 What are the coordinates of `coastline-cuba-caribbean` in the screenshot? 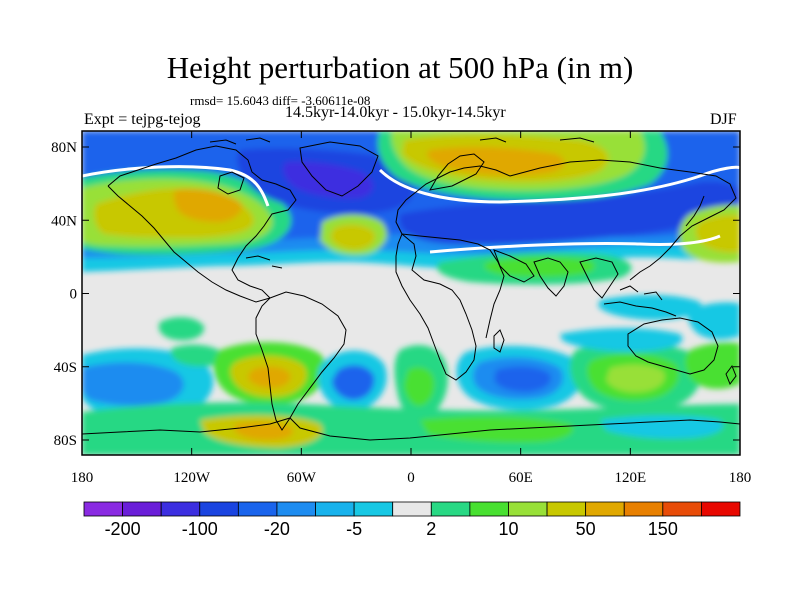 It's located at (264, 262).